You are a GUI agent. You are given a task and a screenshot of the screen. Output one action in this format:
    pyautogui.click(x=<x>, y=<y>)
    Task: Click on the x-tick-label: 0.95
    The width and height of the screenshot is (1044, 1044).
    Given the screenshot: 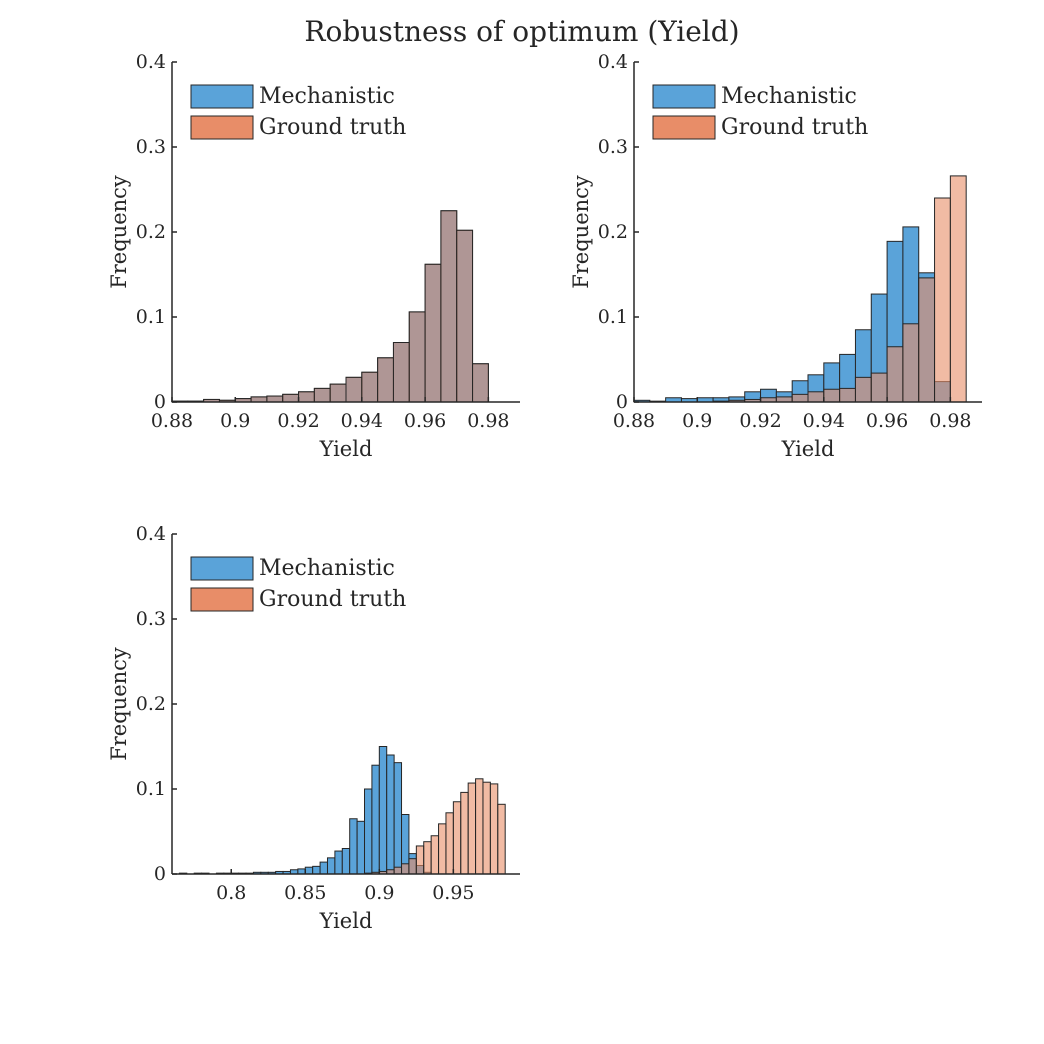 What is the action you would take?
    pyautogui.click(x=453, y=893)
    